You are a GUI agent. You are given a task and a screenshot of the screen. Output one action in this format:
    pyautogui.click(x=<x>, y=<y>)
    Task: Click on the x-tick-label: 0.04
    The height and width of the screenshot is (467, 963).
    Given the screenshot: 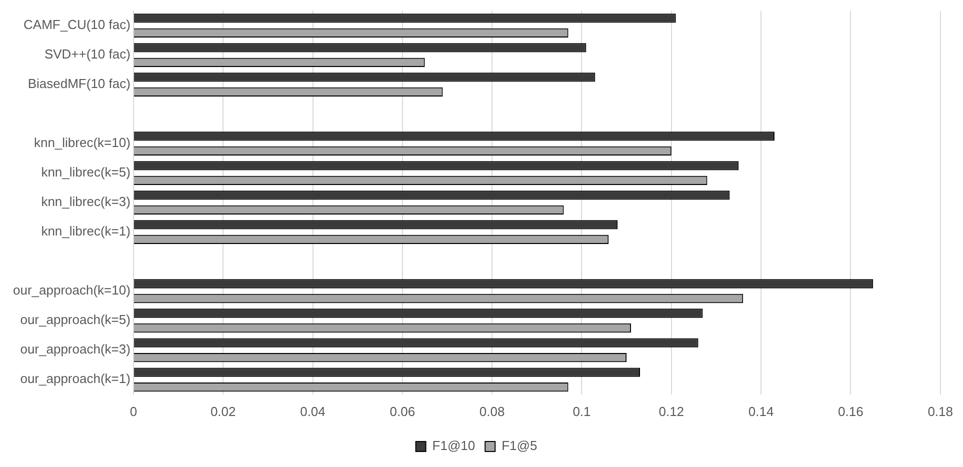 What is the action you would take?
    pyautogui.click(x=313, y=411)
    